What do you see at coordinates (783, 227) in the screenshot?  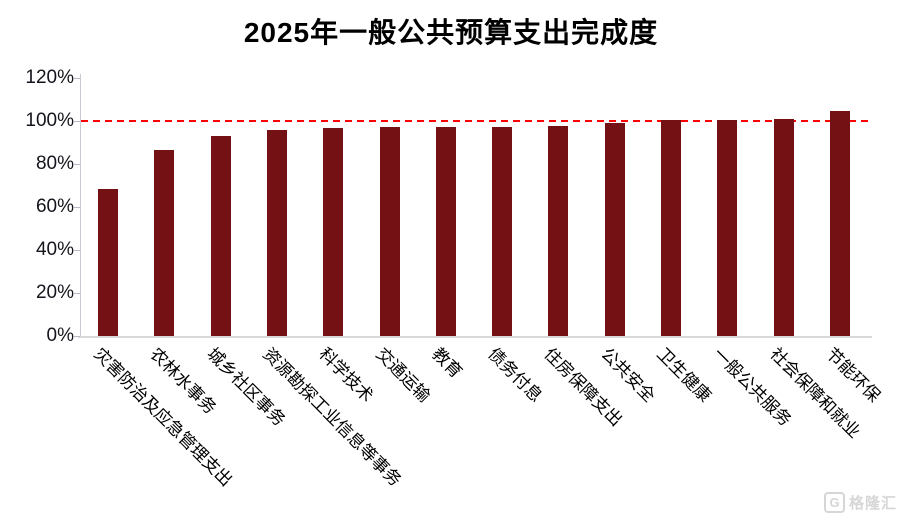 I see `bar-社会保障和就业` at bounding box center [783, 227].